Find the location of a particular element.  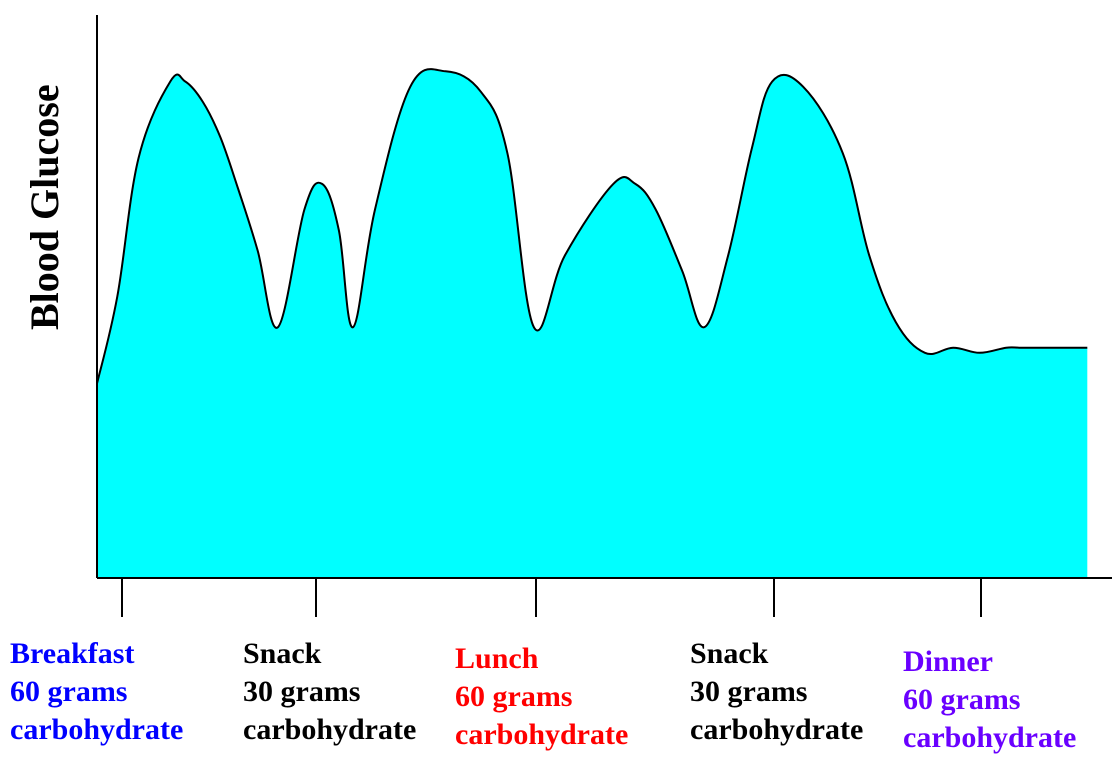

meal-label-2: Snack 30 grams carbohydrate is located at coordinates (329, 692).